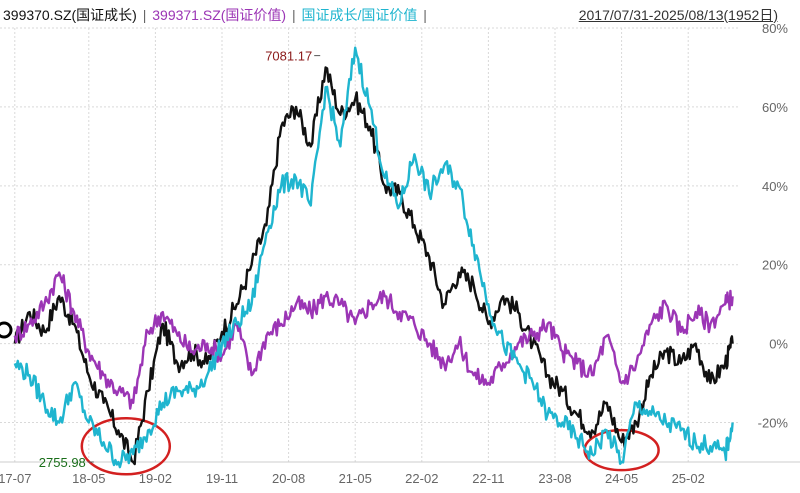 This screenshot has width=800, height=493. What do you see at coordinates (222, 478) in the screenshot?
I see `x-tick-label: 19-11` at bounding box center [222, 478].